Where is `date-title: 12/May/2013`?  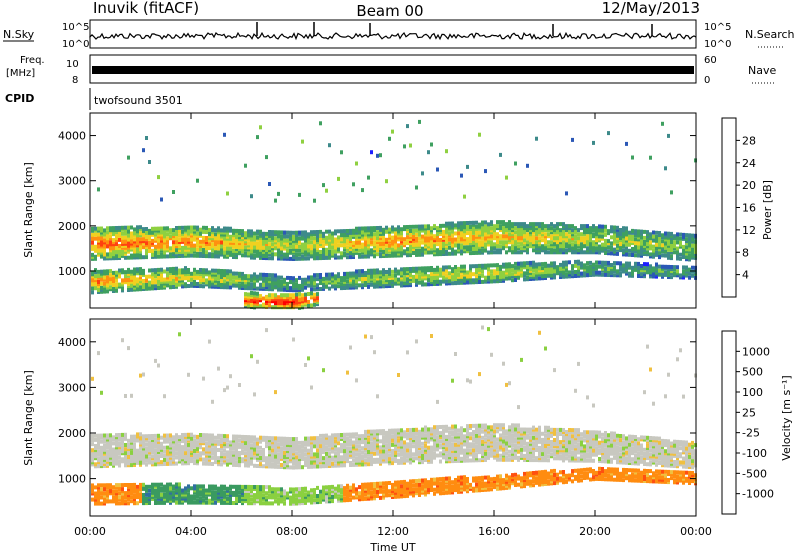 date-title: 12/May/2013 is located at coordinates (651, 8).